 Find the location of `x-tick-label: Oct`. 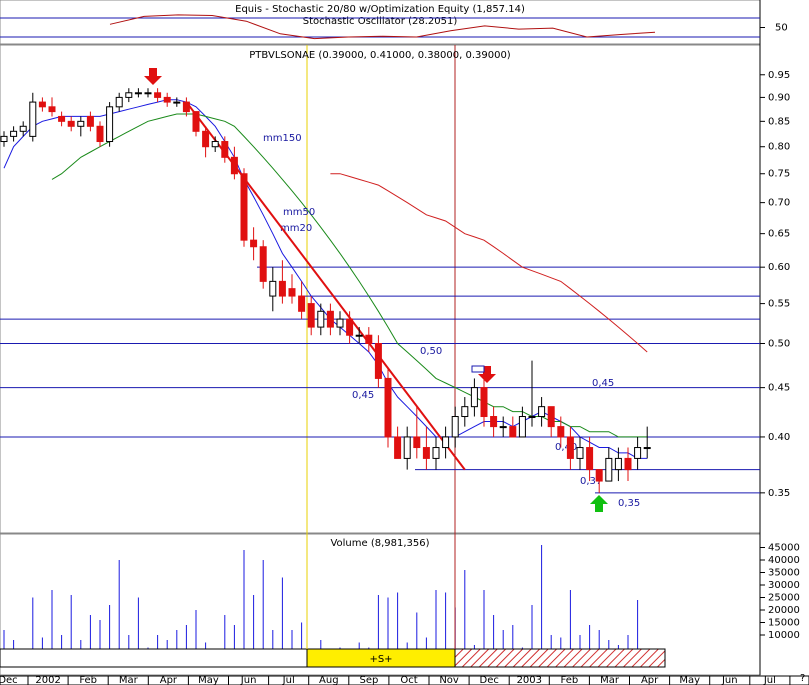

x-tick-label: Oct is located at coordinates (408, 680).